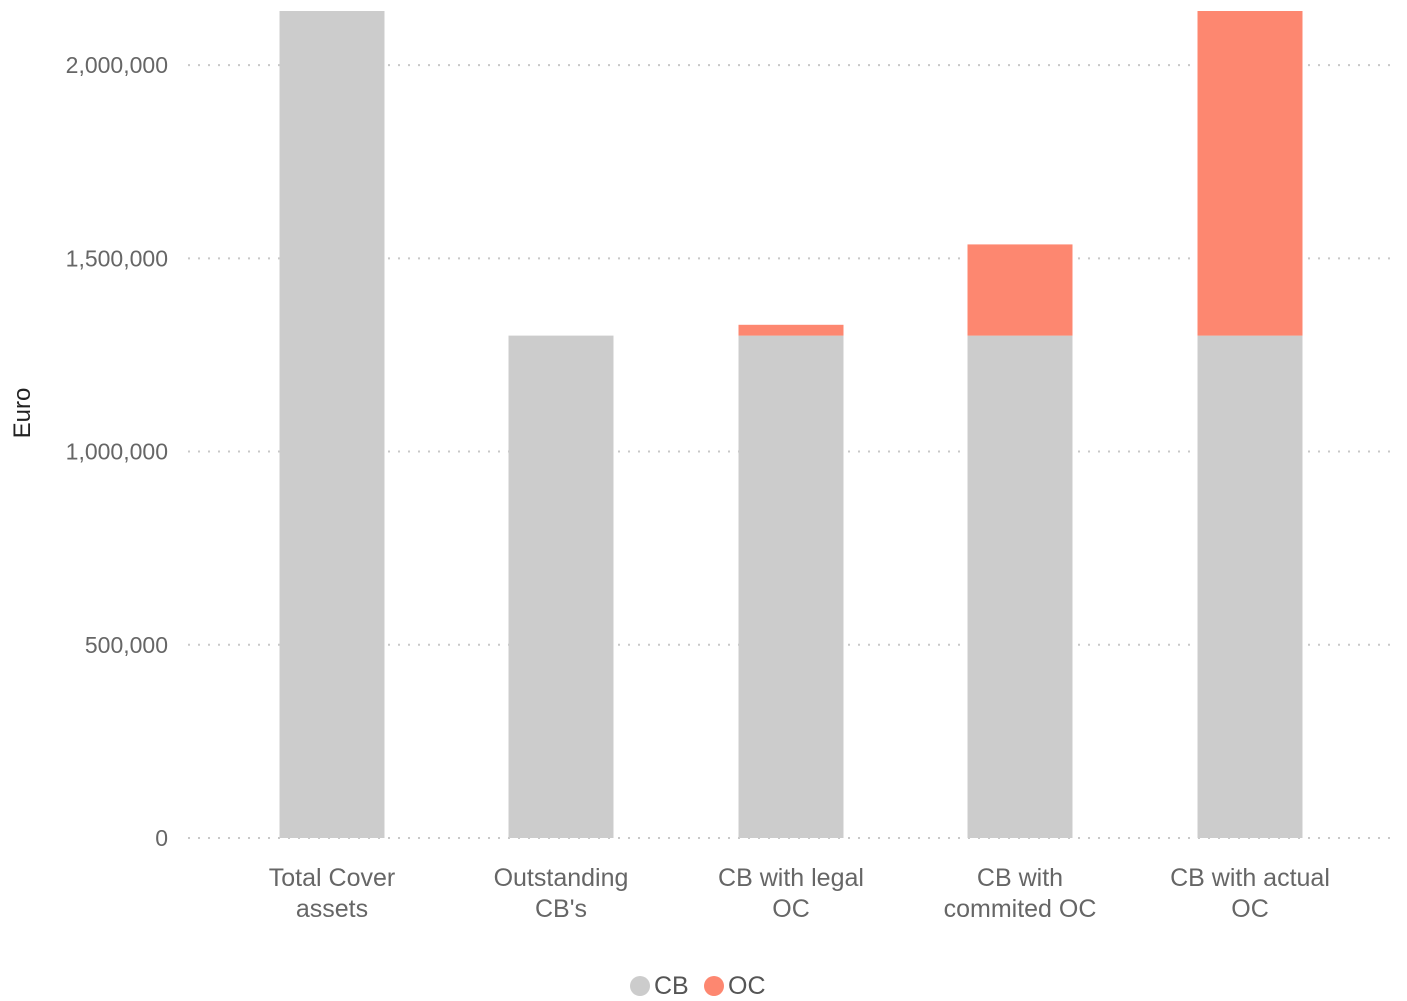  I want to click on x-category-label: assets, so click(332, 909).